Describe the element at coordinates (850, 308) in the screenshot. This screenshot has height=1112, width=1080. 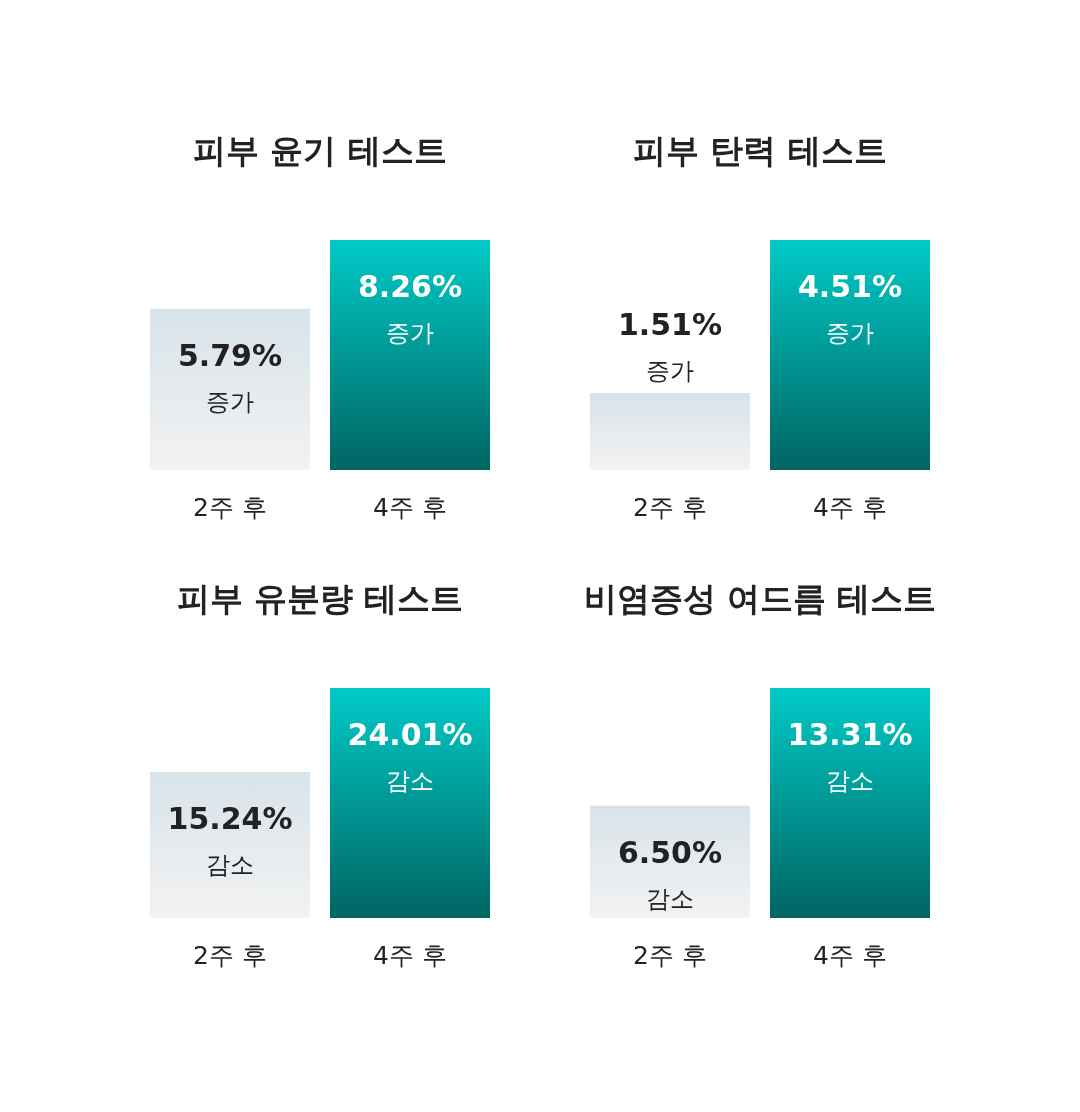
I see `data-label: 4.51% 증가` at that location.